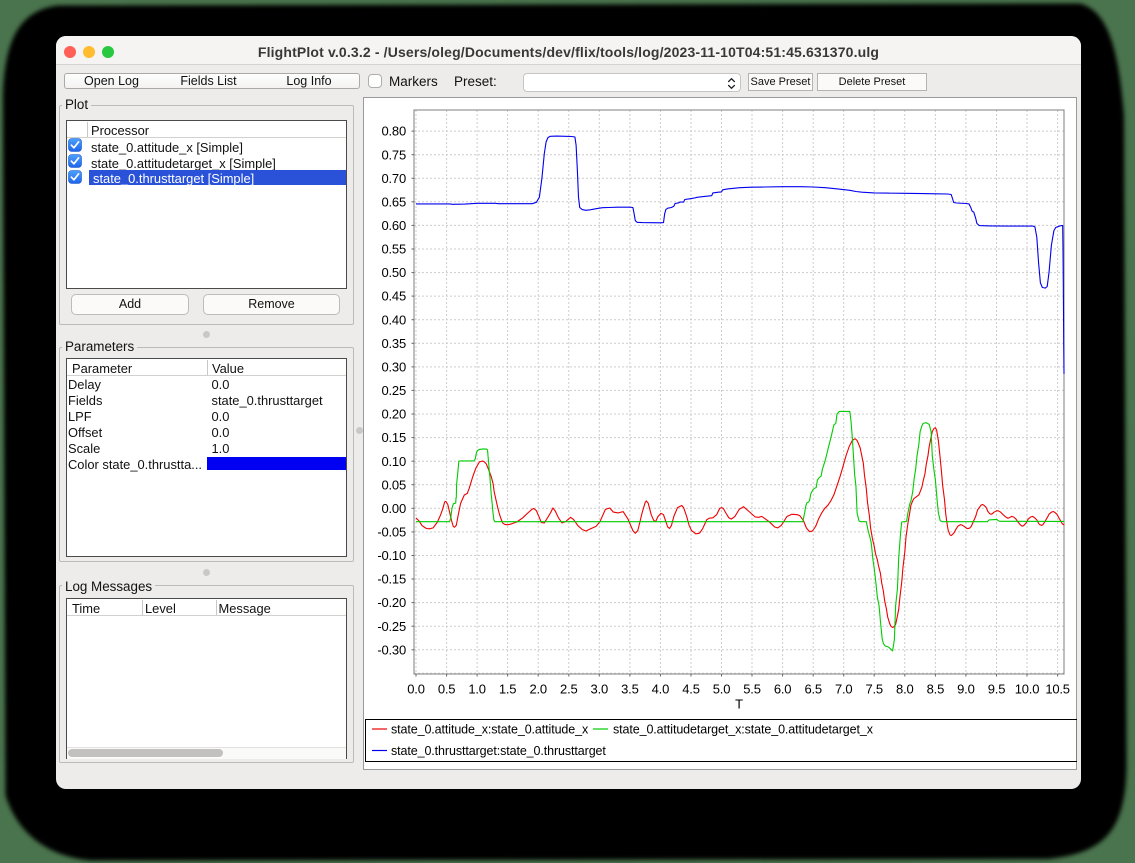 Image resolution: width=1135 pixels, height=863 pixels. I want to click on svg-text: 4.5, so click(690, 689).